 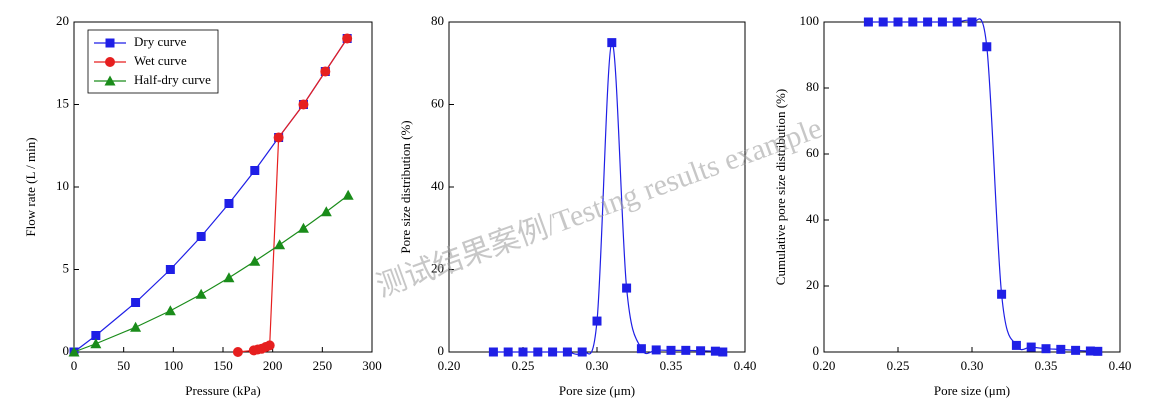 What do you see at coordinates (30, 186) in the screenshot?
I see `y-axis-label: Flow rate (L / min)` at bounding box center [30, 186].